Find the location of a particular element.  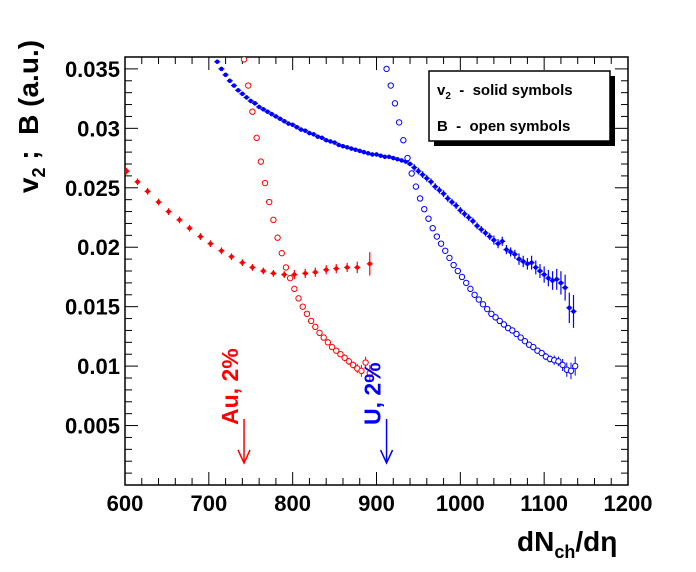

y-tick-label: 0.01 is located at coordinates (98, 366).